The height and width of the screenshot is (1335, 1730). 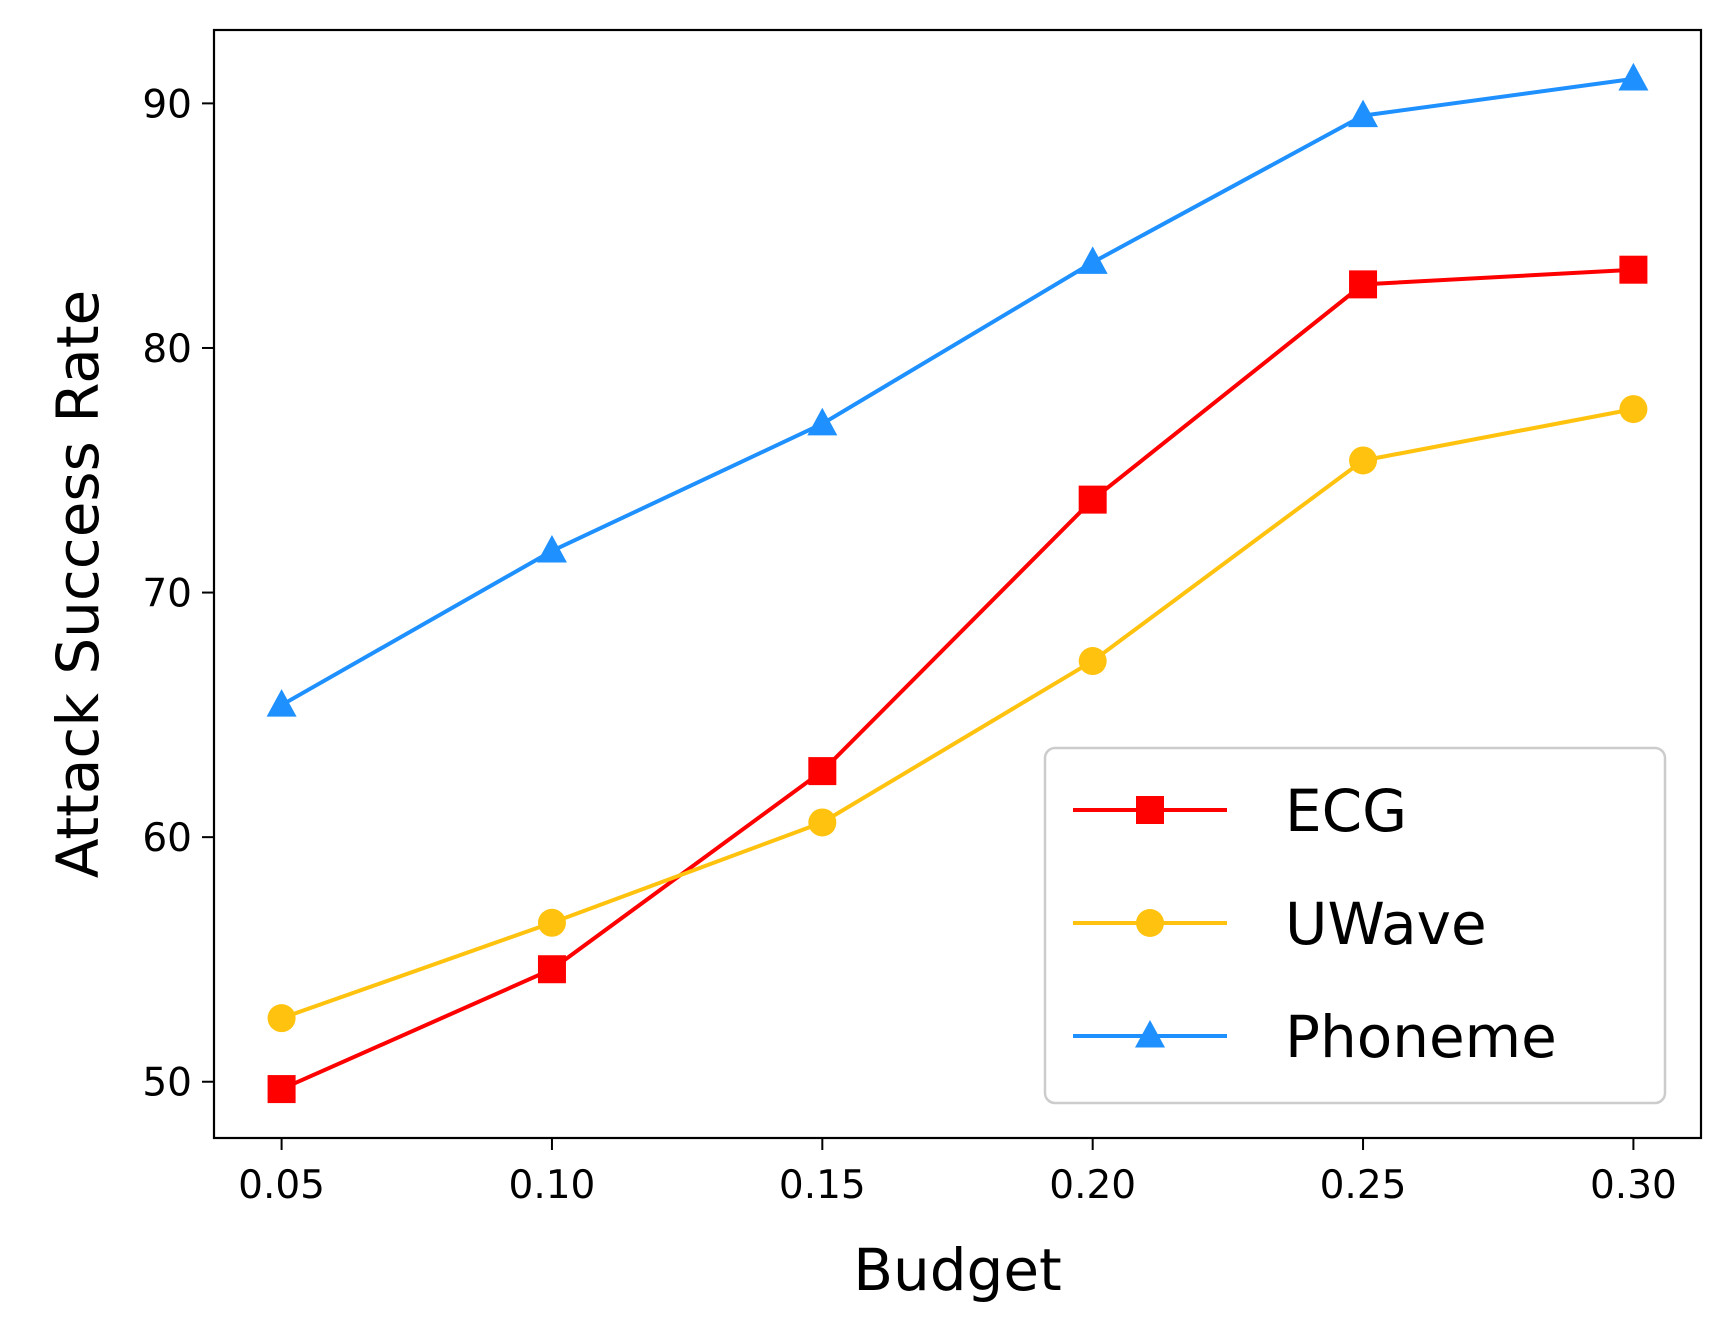 What do you see at coordinates (1280, 924) in the screenshot?
I see `legend-item-uwave: UWave` at bounding box center [1280, 924].